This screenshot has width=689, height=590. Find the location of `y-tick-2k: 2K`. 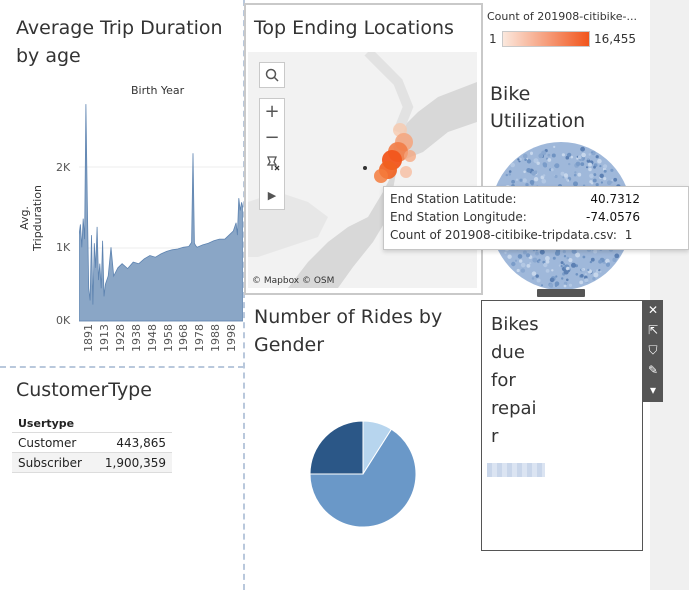

y-tick-2k: 2K is located at coordinates (63, 167).